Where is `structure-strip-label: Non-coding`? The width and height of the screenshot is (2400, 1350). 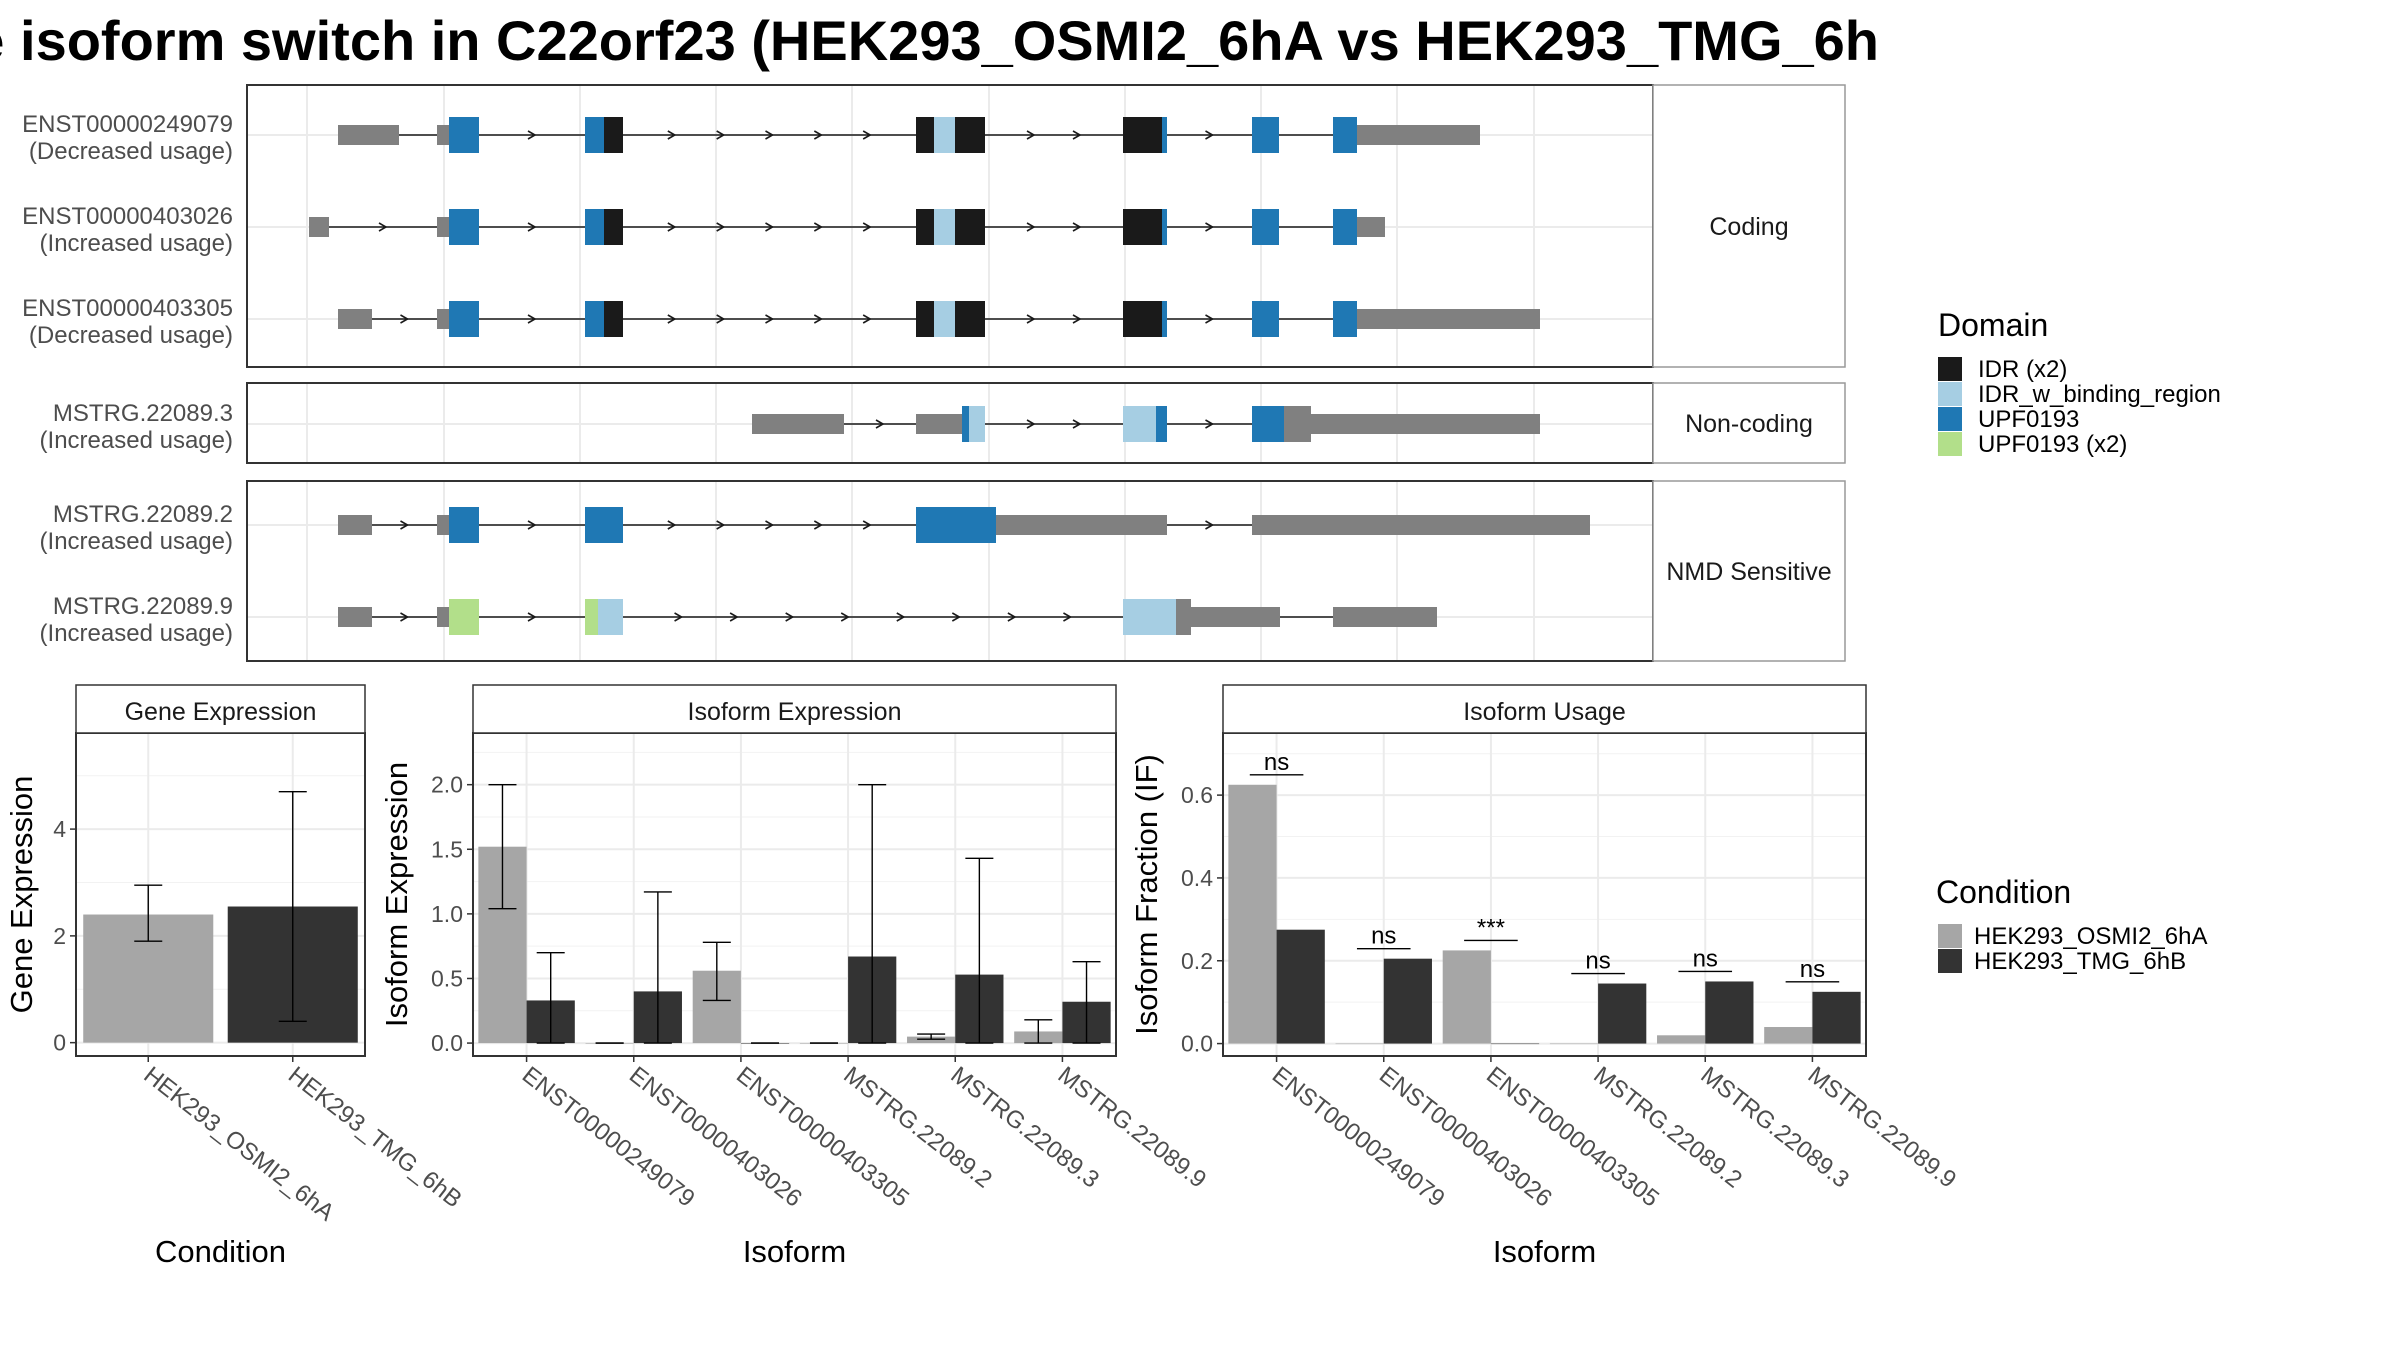 structure-strip-label: Non-coding is located at coordinates (1749, 424).